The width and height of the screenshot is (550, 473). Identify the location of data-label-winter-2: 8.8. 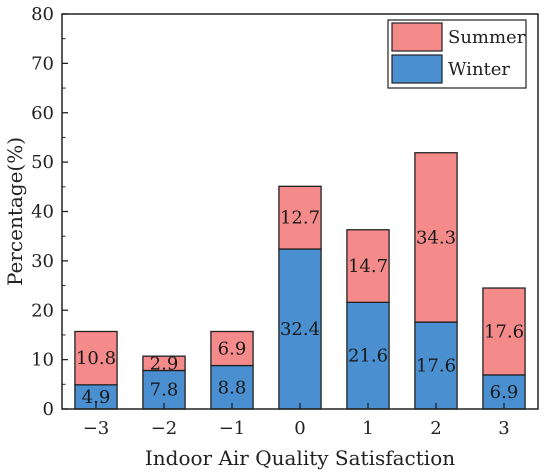
(232, 387).